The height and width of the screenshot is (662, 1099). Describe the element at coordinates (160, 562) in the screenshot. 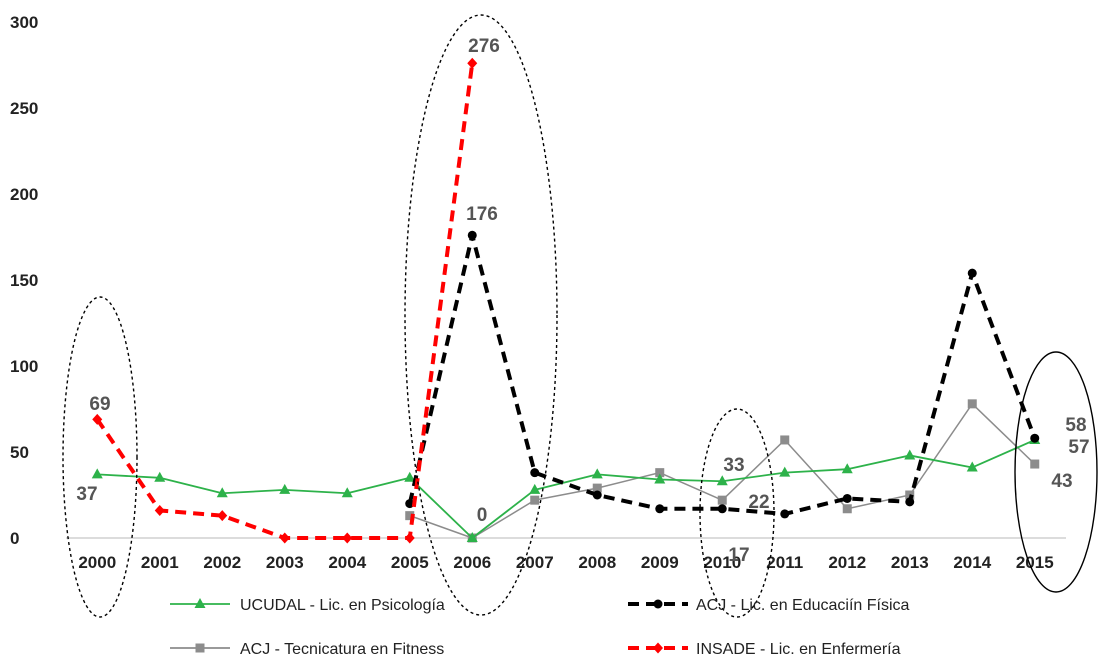

I see `x-tick-label: 2001` at that location.